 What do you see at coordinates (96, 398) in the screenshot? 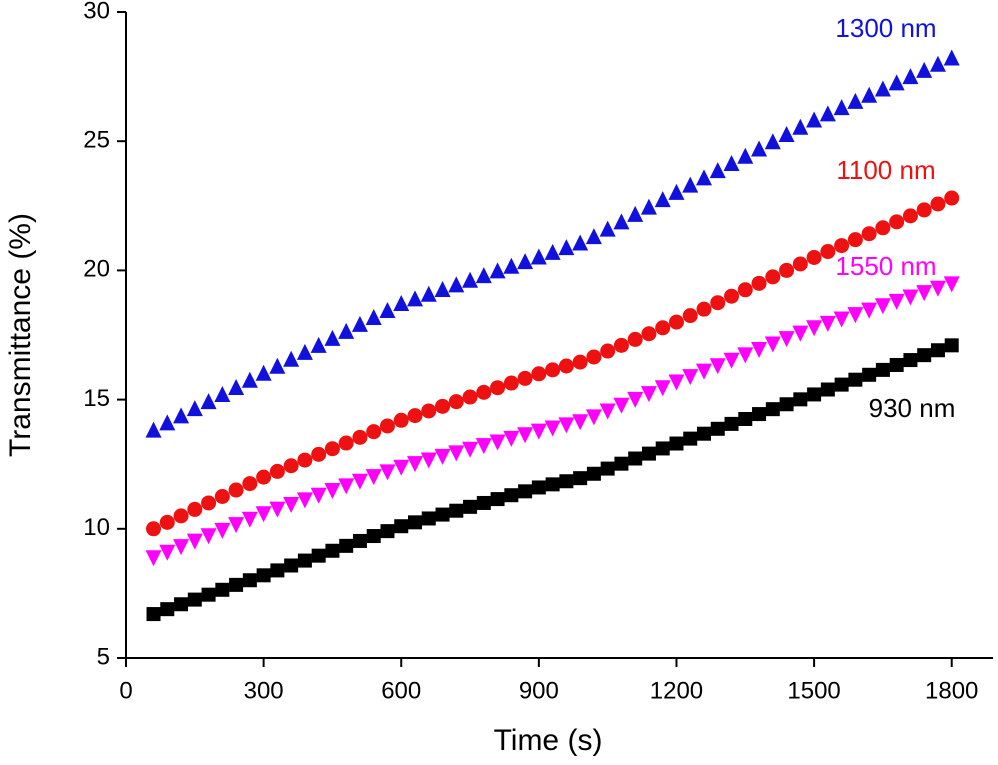
I see `y-tick-label: 15` at bounding box center [96, 398].